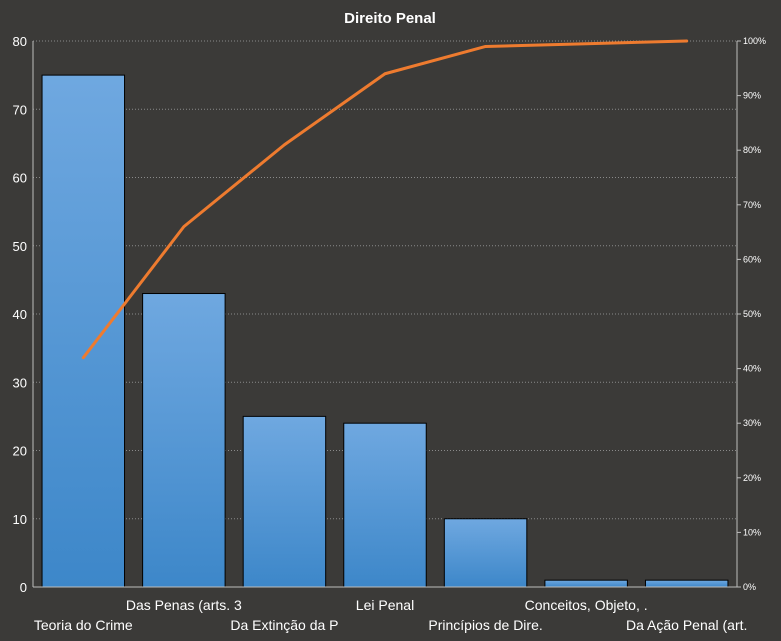  What do you see at coordinates (23, 587) in the screenshot?
I see `y-tick-label: 0` at bounding box center [23, 587].